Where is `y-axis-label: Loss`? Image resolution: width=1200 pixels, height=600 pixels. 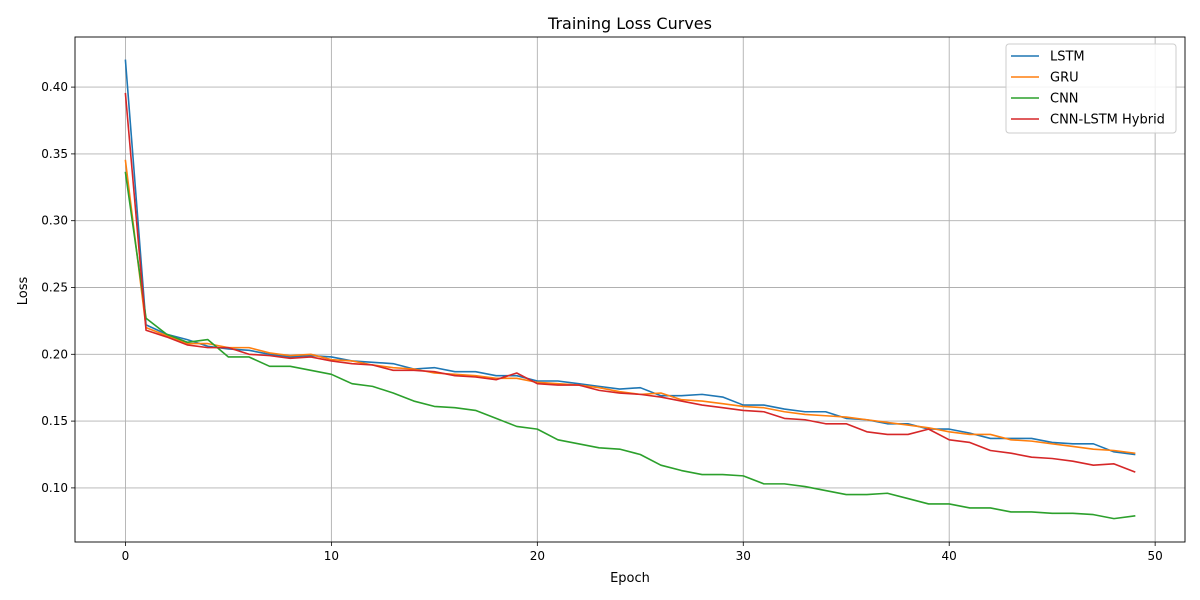 y-axis-label: Loss is located at coordinates (23, 291).